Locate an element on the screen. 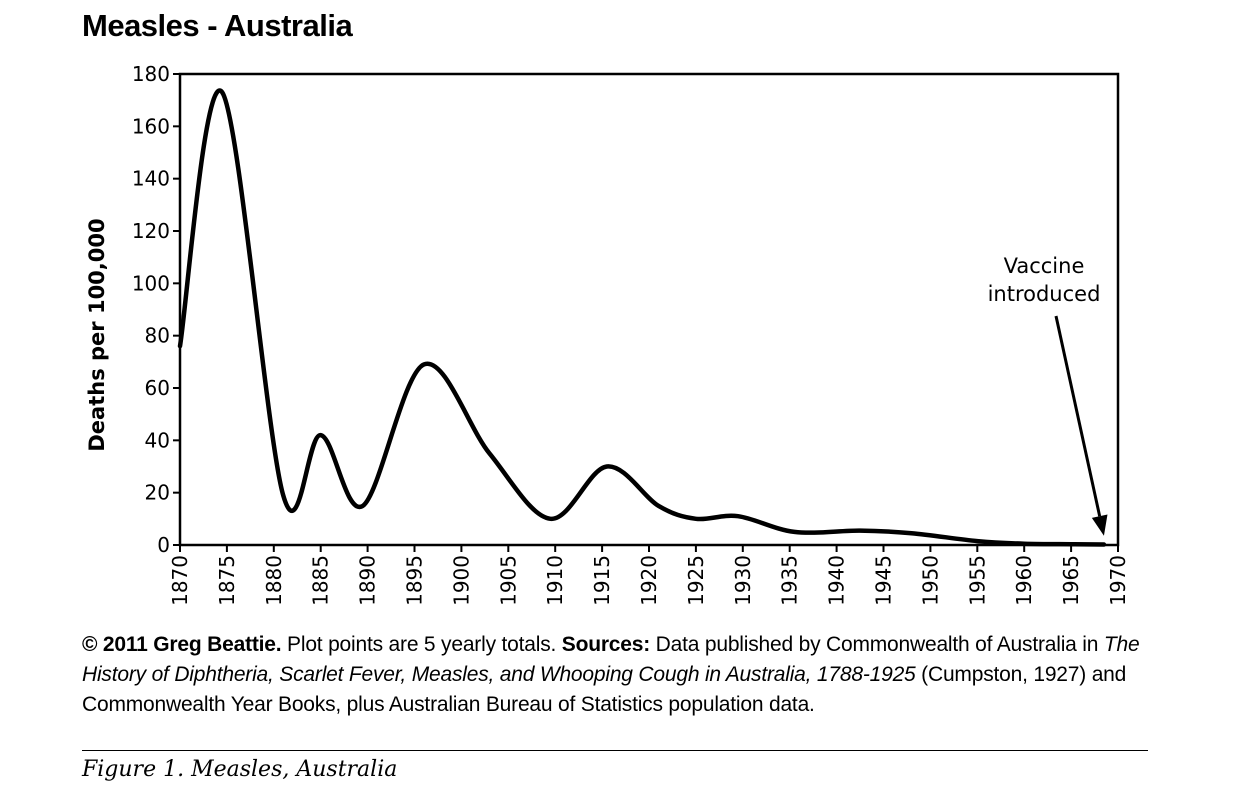  y-axis-label: Deaths per 100,000 is located at coordinates (97, 334).